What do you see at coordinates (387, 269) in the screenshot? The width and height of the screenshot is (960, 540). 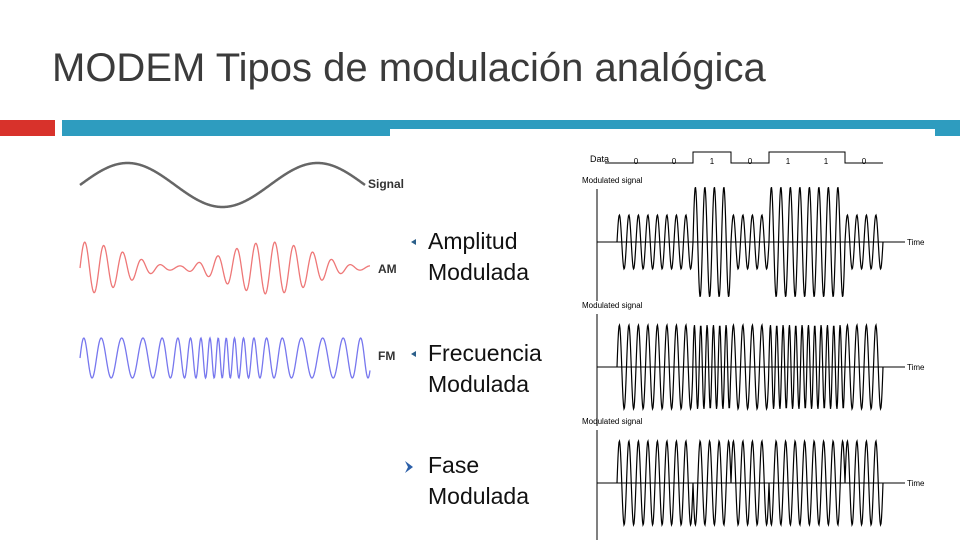 I see `wave-label: AM` at bounding box center [387, 269].